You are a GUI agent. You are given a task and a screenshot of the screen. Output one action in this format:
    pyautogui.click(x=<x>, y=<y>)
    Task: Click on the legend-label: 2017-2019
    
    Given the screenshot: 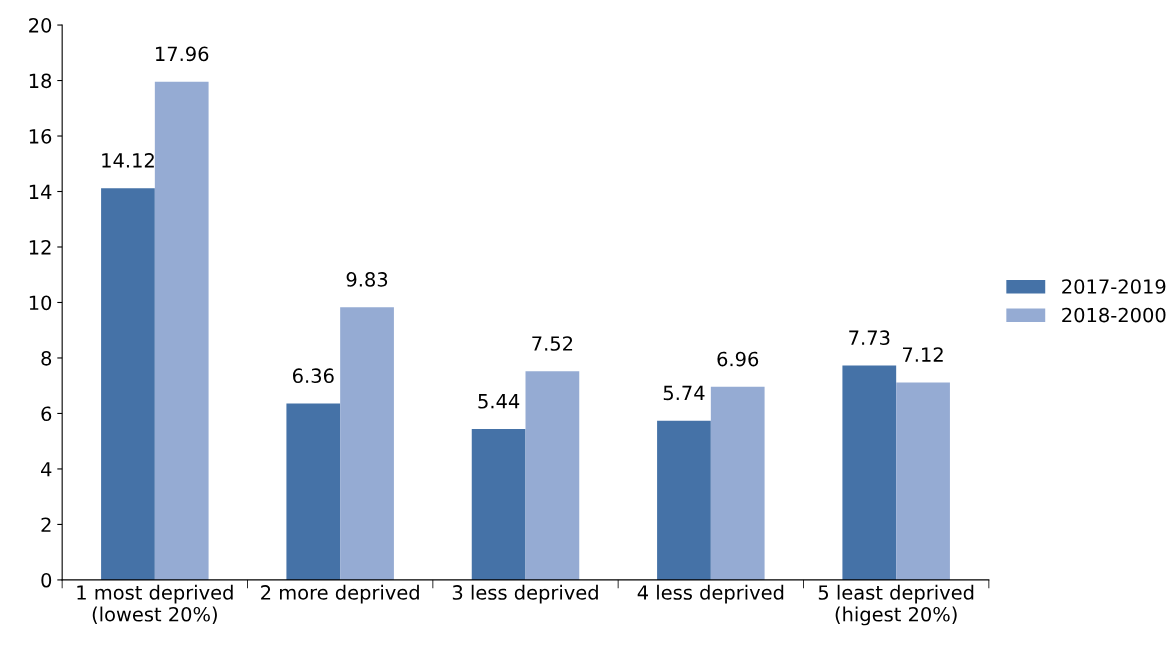 What is the action you would take?
    pyautogui.click(x=1114, y=286)
    